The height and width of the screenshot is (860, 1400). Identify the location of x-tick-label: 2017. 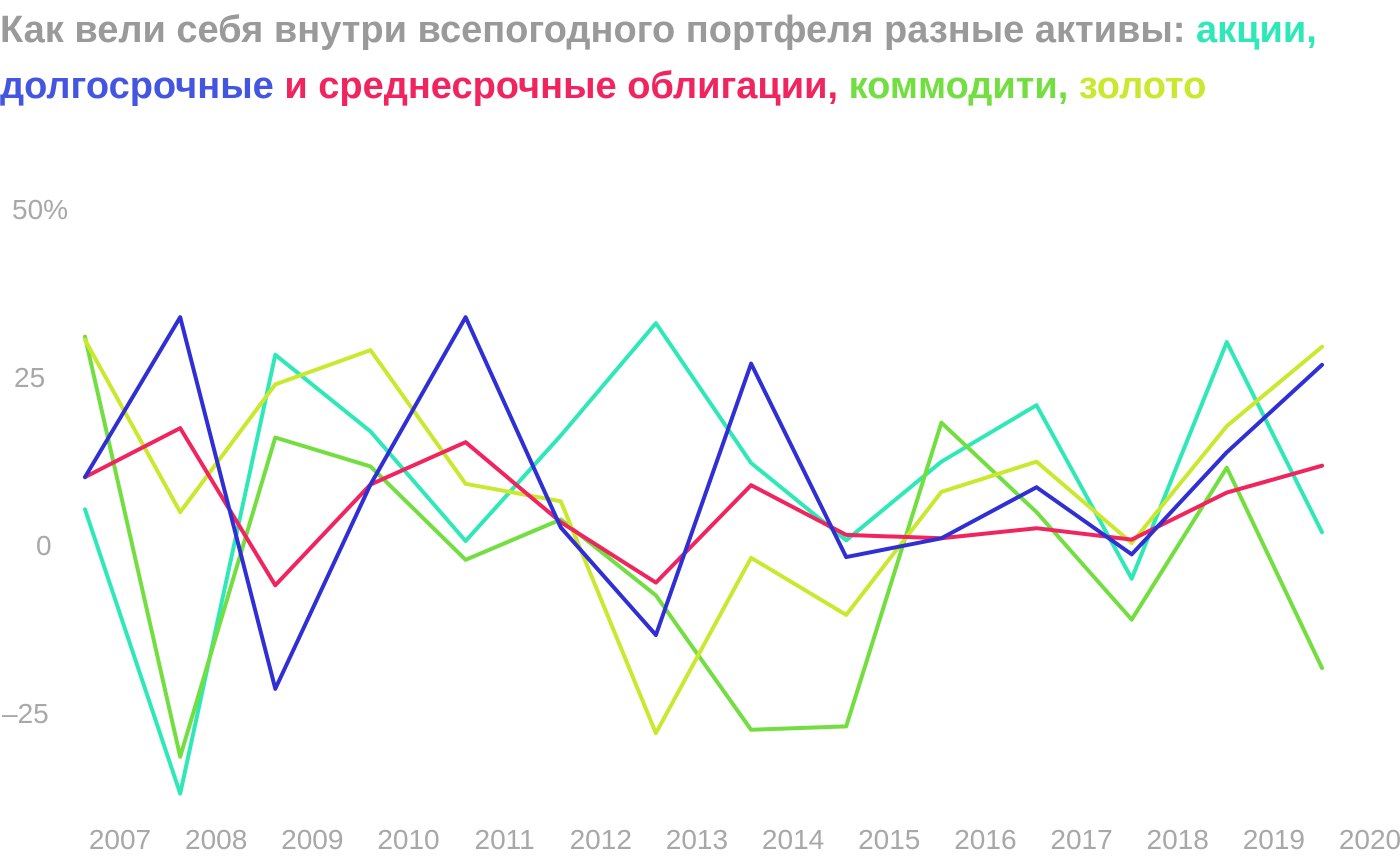
(1081, 839).